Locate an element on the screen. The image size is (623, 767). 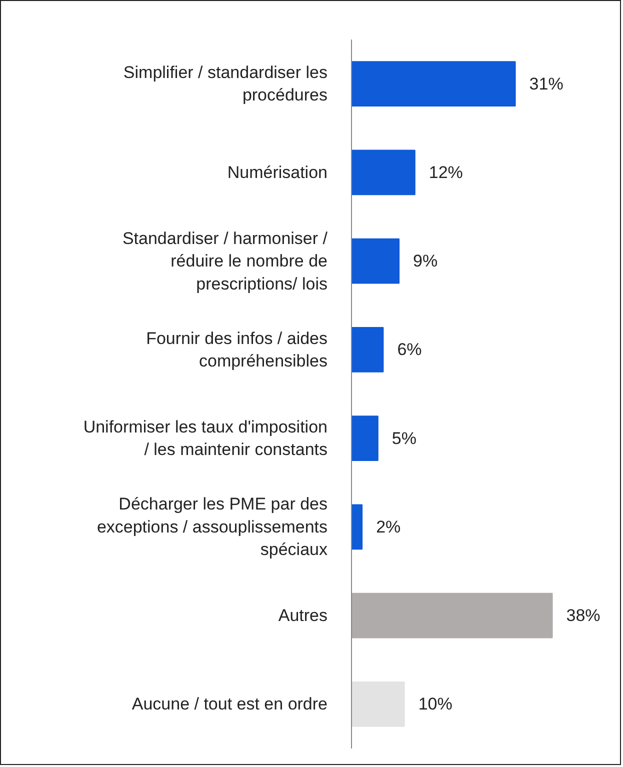
data-label: 5% is located at coordinates (404, 438).